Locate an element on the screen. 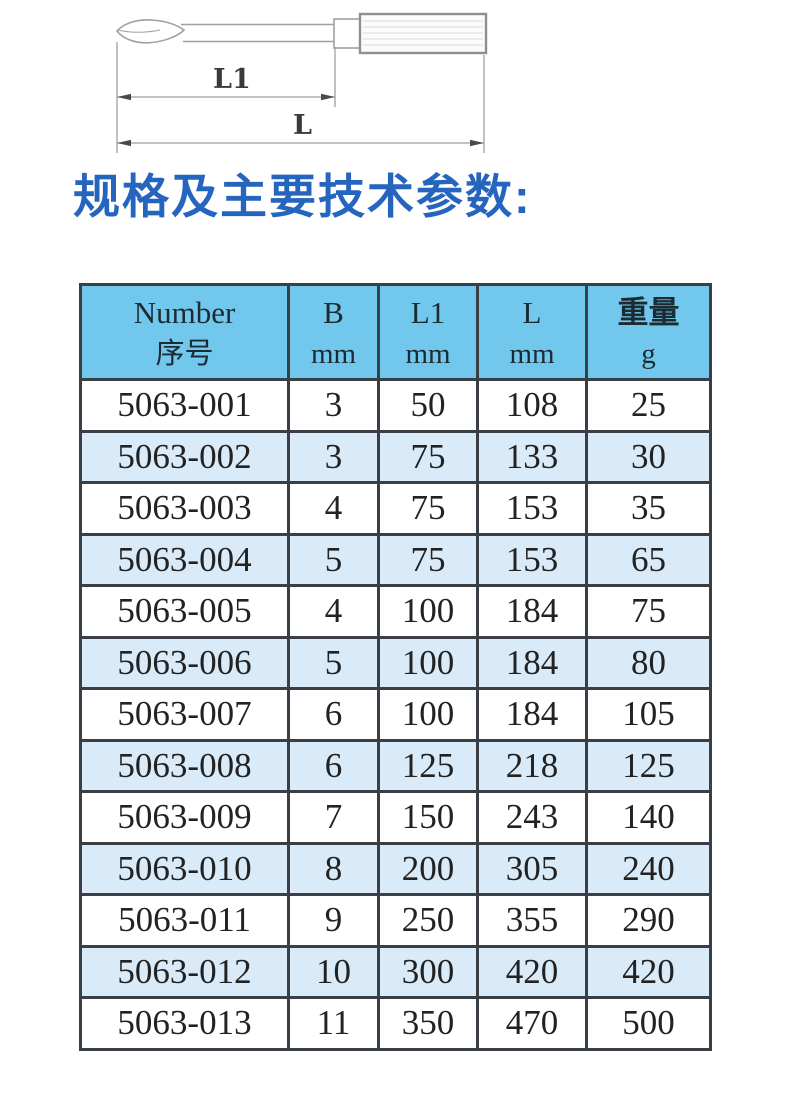 This screenshot has height=1109, width=790. part-number-cell: 5063-008 is located at coordinates (184, 765).